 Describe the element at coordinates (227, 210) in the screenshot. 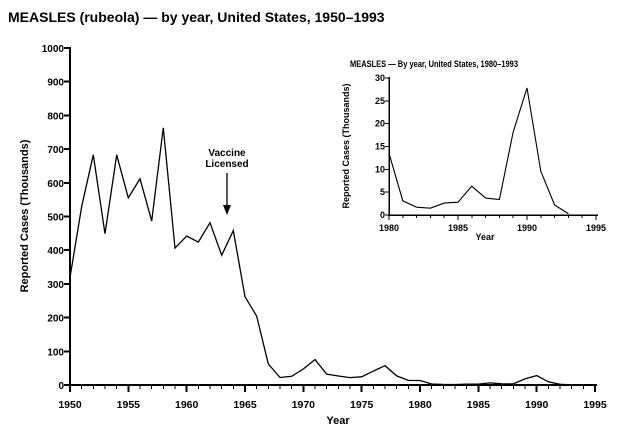

I see `arrow-head` at that location.